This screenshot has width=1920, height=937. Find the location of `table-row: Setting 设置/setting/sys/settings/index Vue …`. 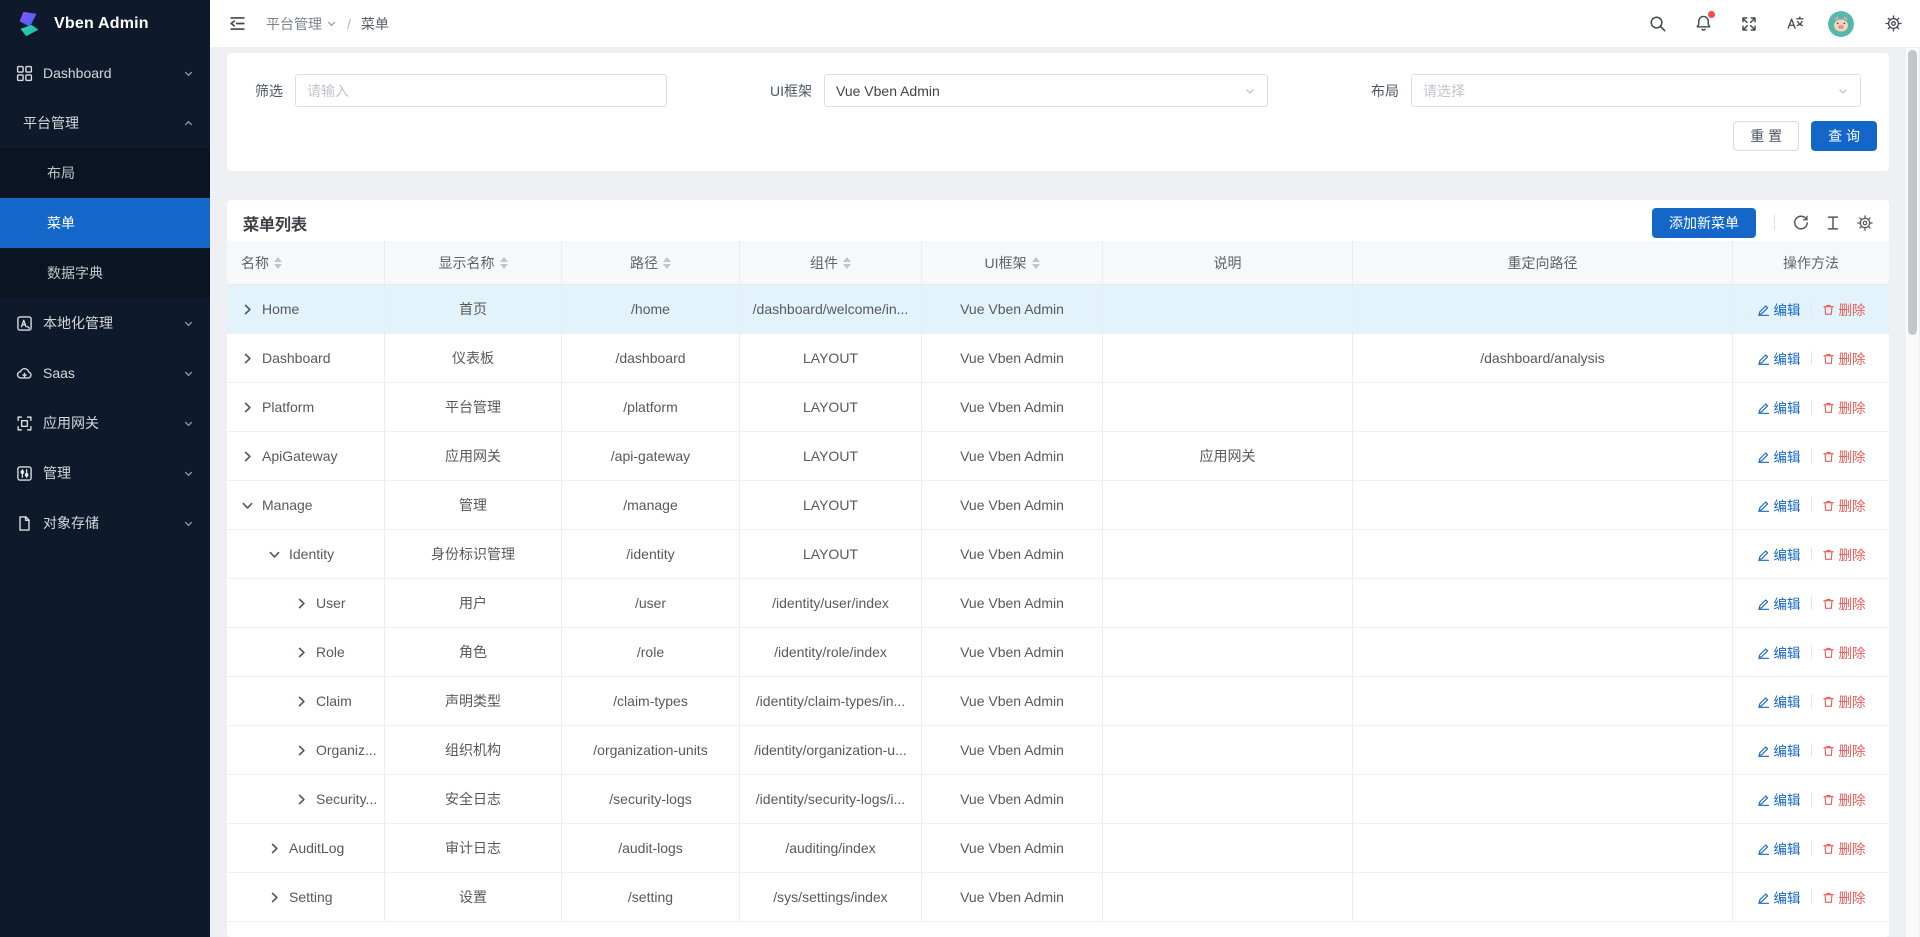

table-row: Setting 设置/setting/sys/settings/index Vue … is located at coordinates (1058, 897).